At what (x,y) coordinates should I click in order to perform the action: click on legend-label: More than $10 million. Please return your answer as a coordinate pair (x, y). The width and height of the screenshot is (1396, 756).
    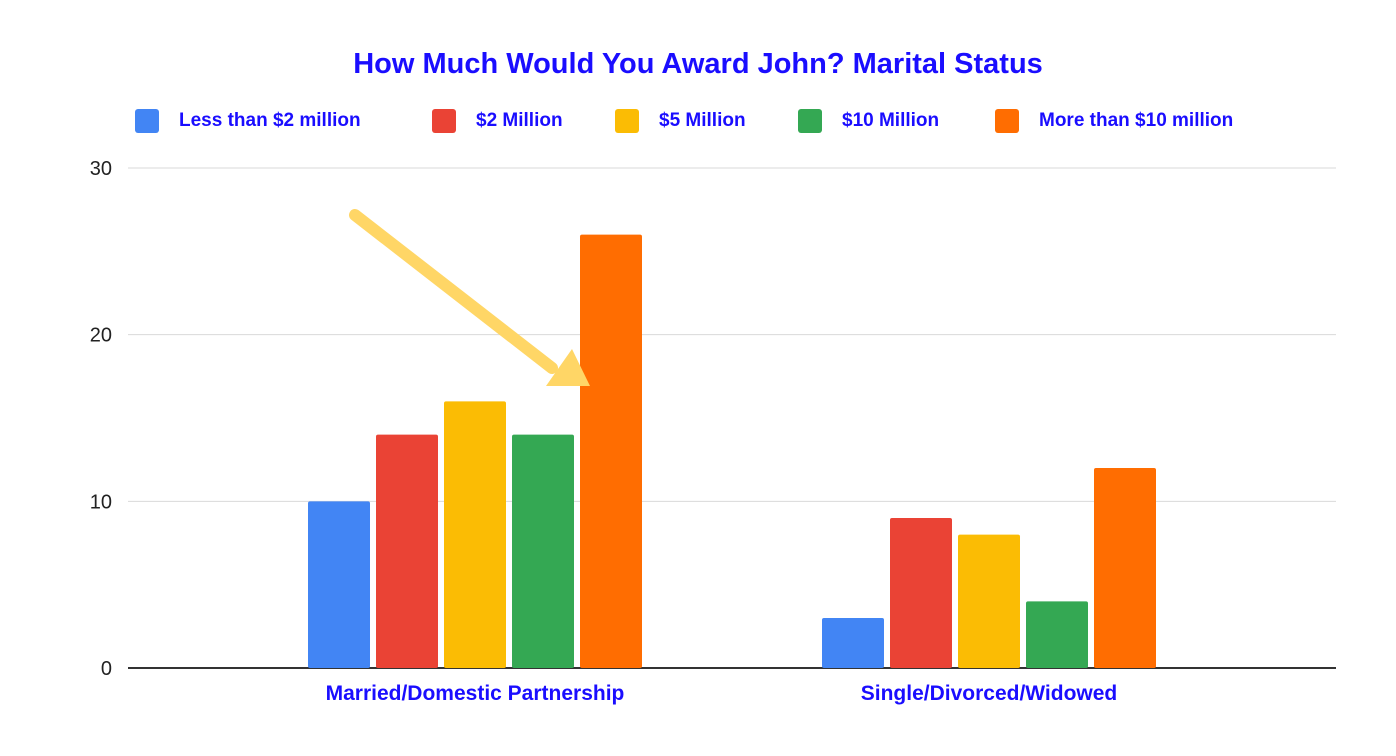
    Looking at the image, I should click on (1136, 120).